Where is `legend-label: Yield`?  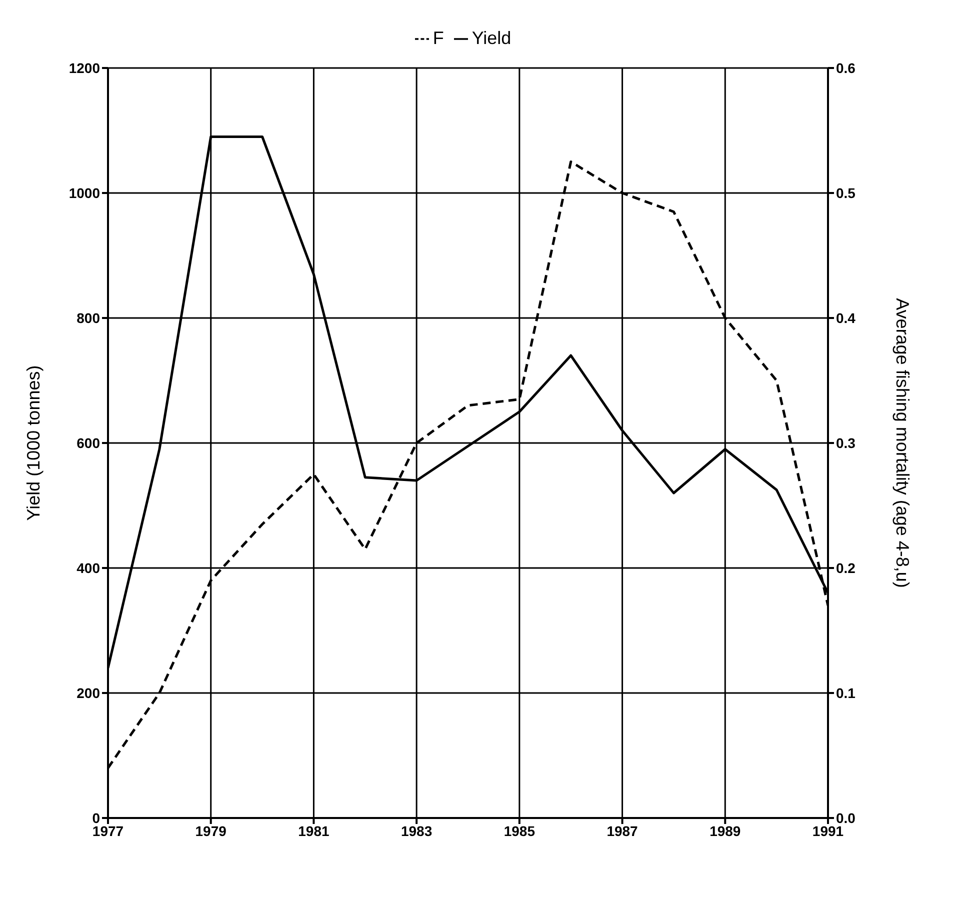
legend-label: Yield is located at coordinates (492, 38).